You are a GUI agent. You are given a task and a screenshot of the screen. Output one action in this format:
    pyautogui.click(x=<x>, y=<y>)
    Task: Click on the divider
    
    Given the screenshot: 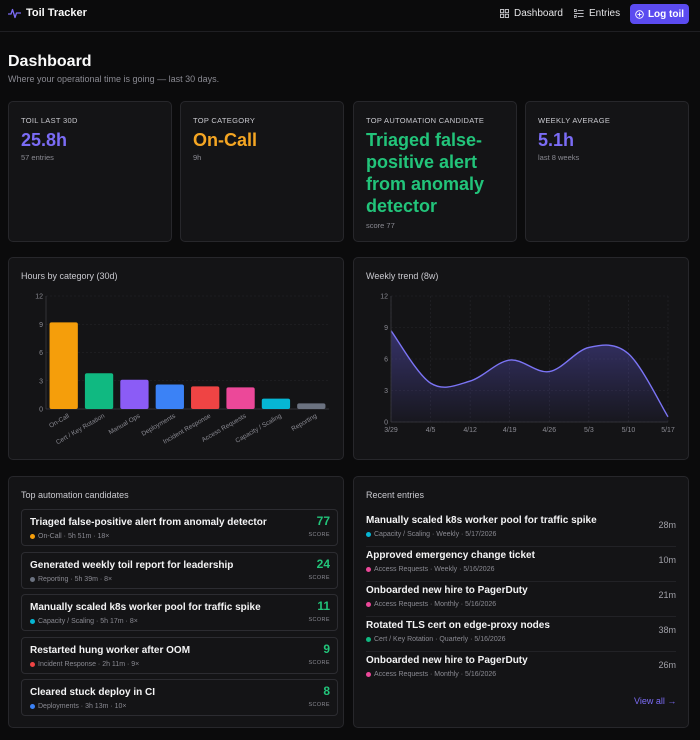 What is the action you would take?
    pyautogui.click(x=521, y=581)
    